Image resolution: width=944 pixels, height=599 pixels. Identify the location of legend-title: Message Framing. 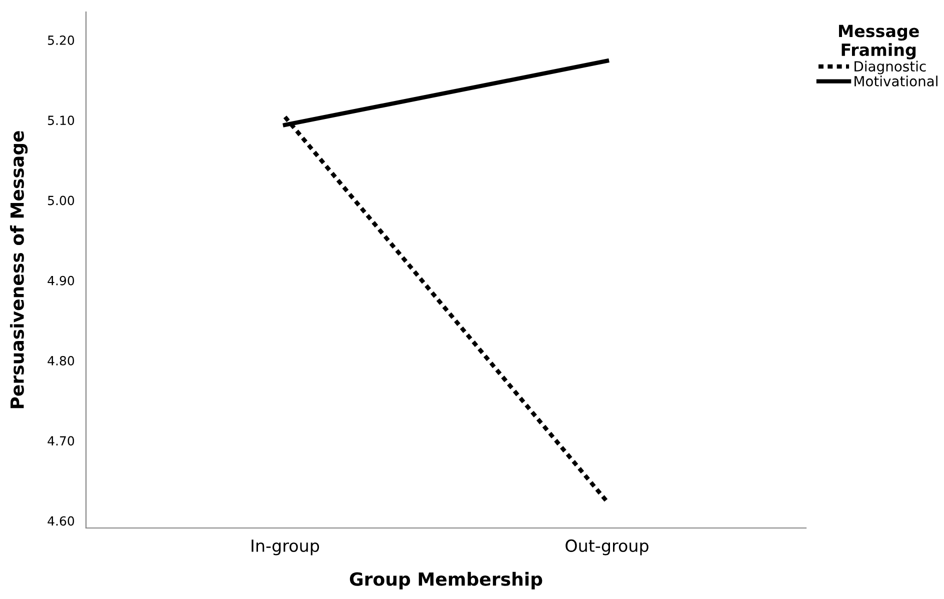
(879, 42).